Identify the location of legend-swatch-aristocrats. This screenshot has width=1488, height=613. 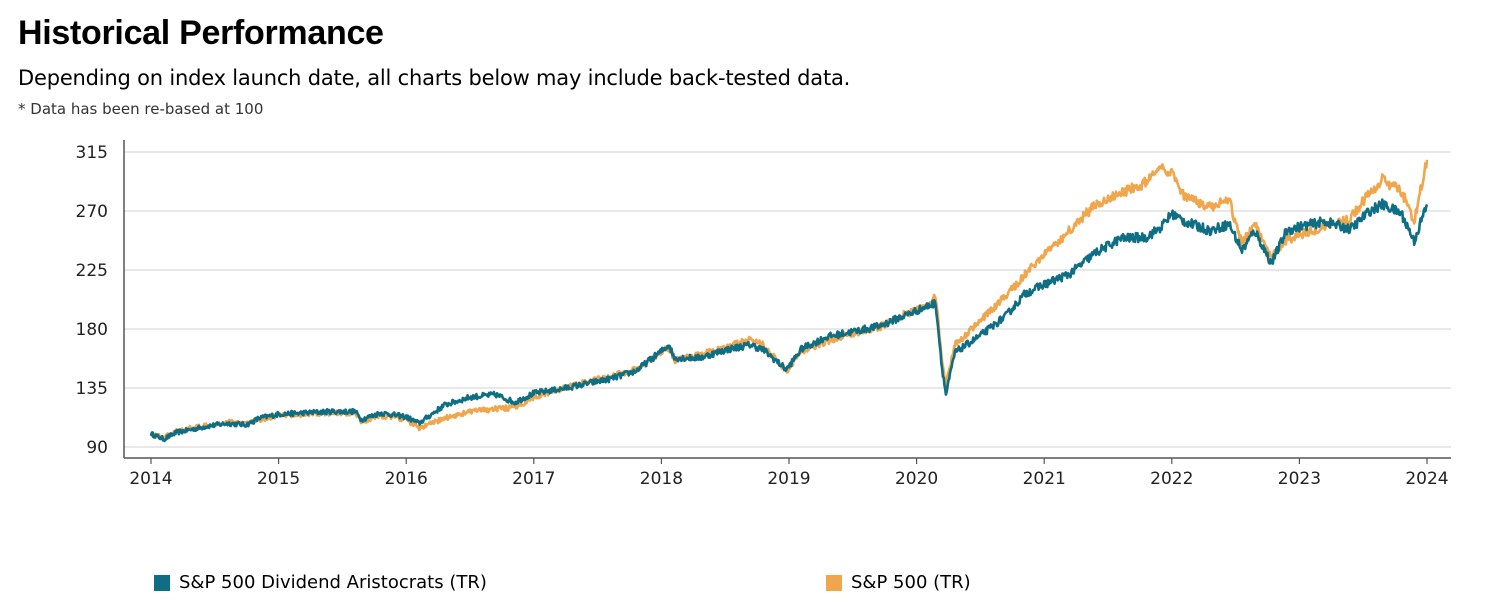
(162, 582).